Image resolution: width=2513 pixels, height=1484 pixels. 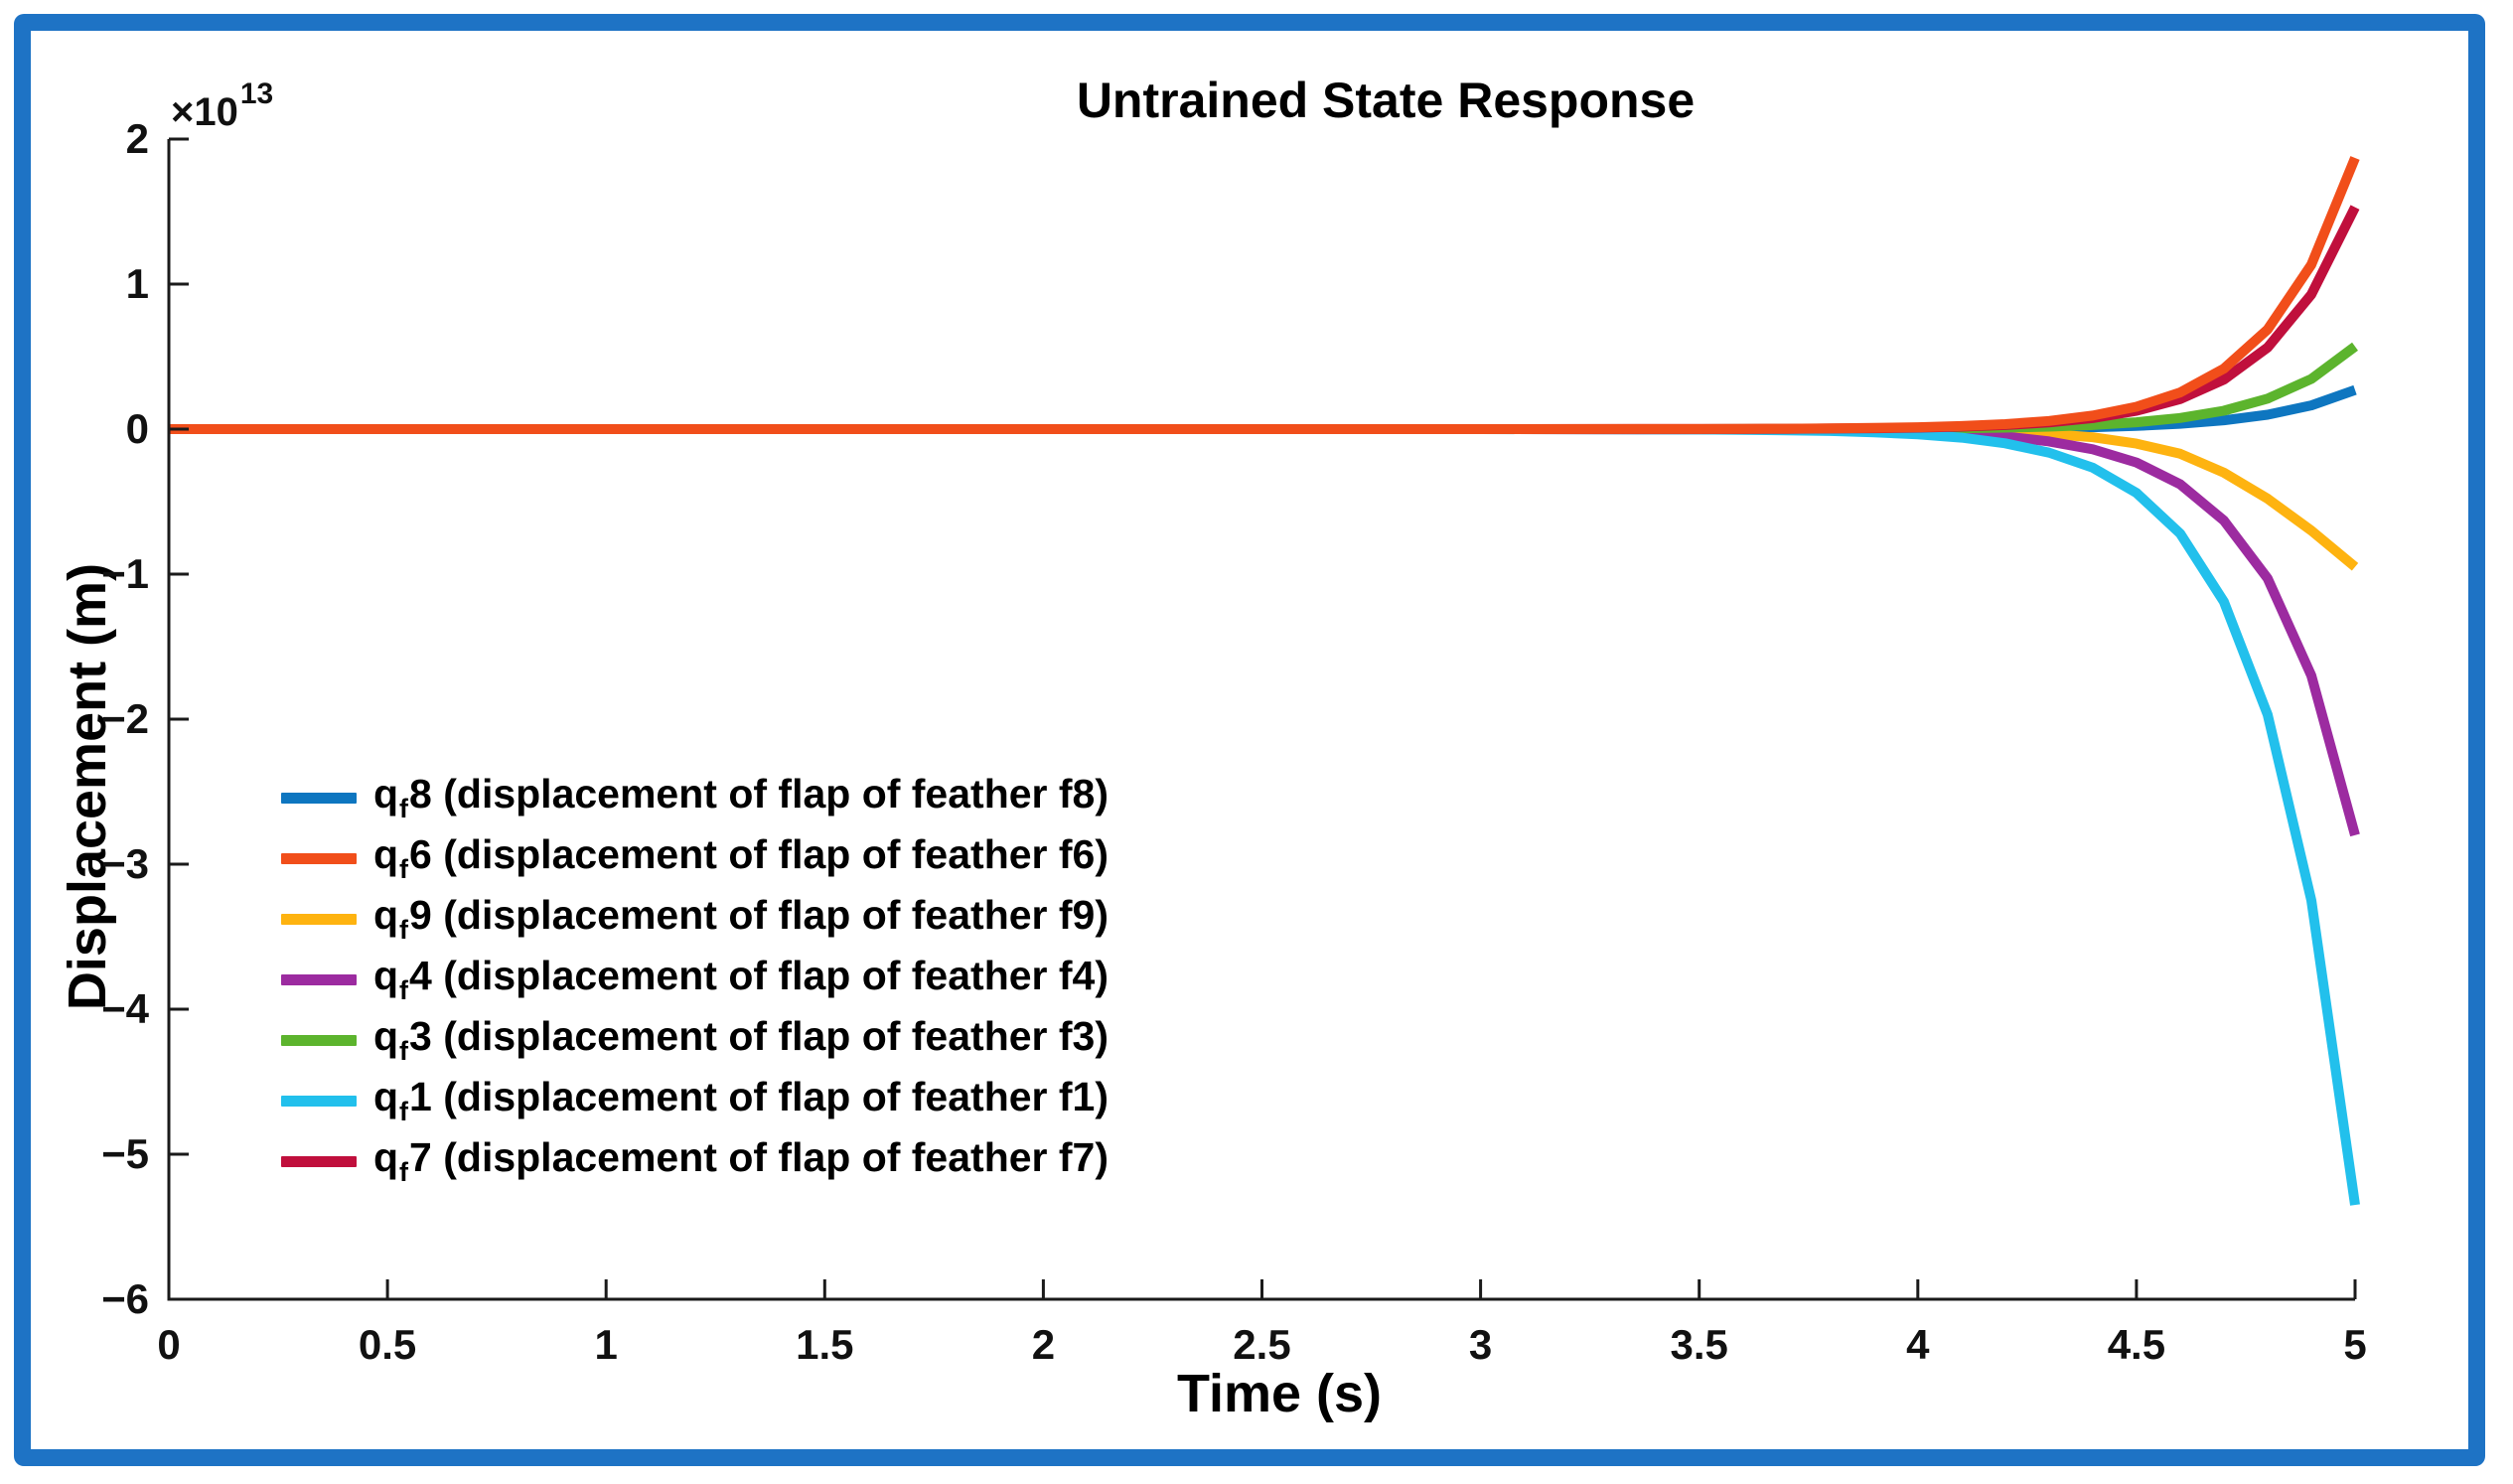 I want to click on y-tick-label: −5, so click(x=125, y=1153).